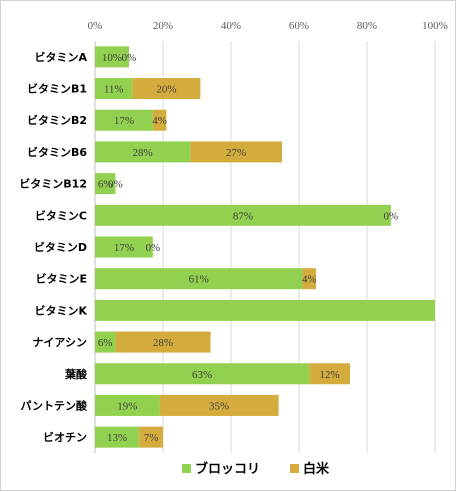  What do you see at coordinates (231, 26) in the screenshot?
I see `x-tick-label: 40%` at bounding box center [231, 26].